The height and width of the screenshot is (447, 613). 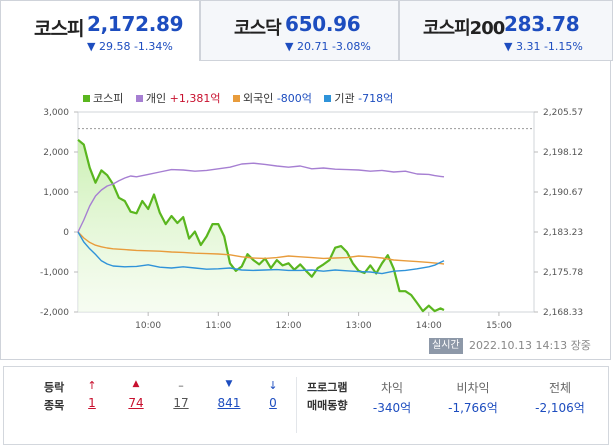 What do you see at coordinates (148, 326) in the screenshot?
I see `x-tick-label: 10:00` at bounding box center [148, 326].